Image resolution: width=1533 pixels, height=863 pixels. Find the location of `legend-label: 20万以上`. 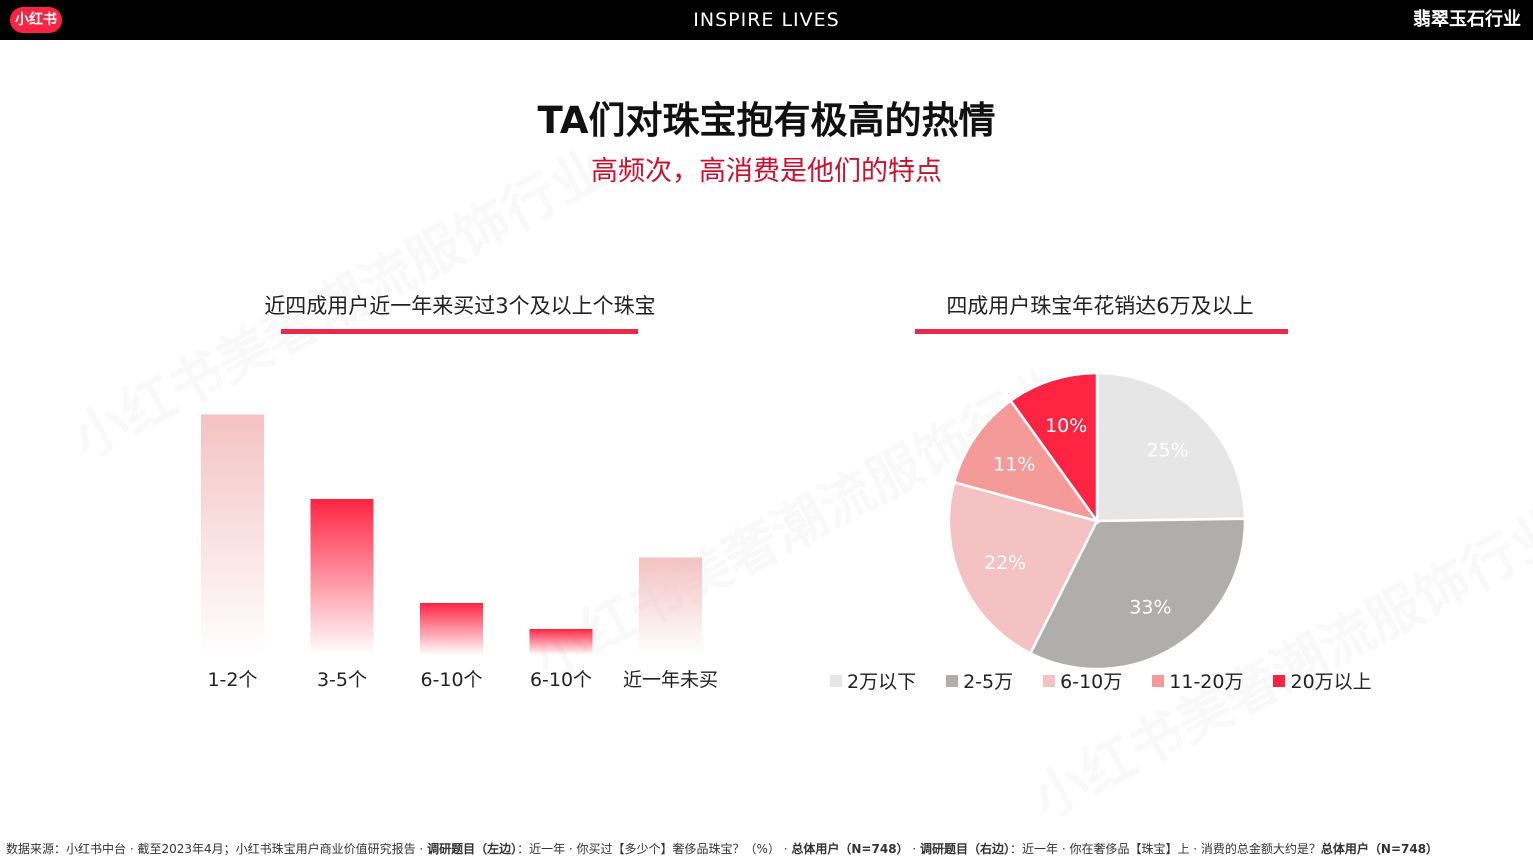

legend-label: 20万以上 is located at coordinates (1331, 682).